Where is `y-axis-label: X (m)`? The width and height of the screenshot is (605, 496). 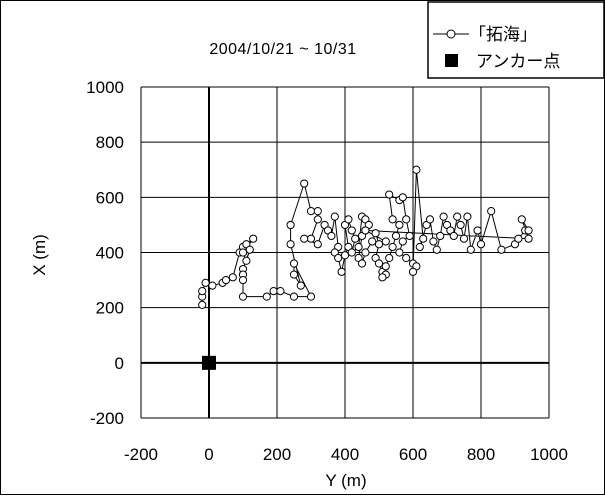 y-axis-label: X (m) is located at coordinates (39, 255).